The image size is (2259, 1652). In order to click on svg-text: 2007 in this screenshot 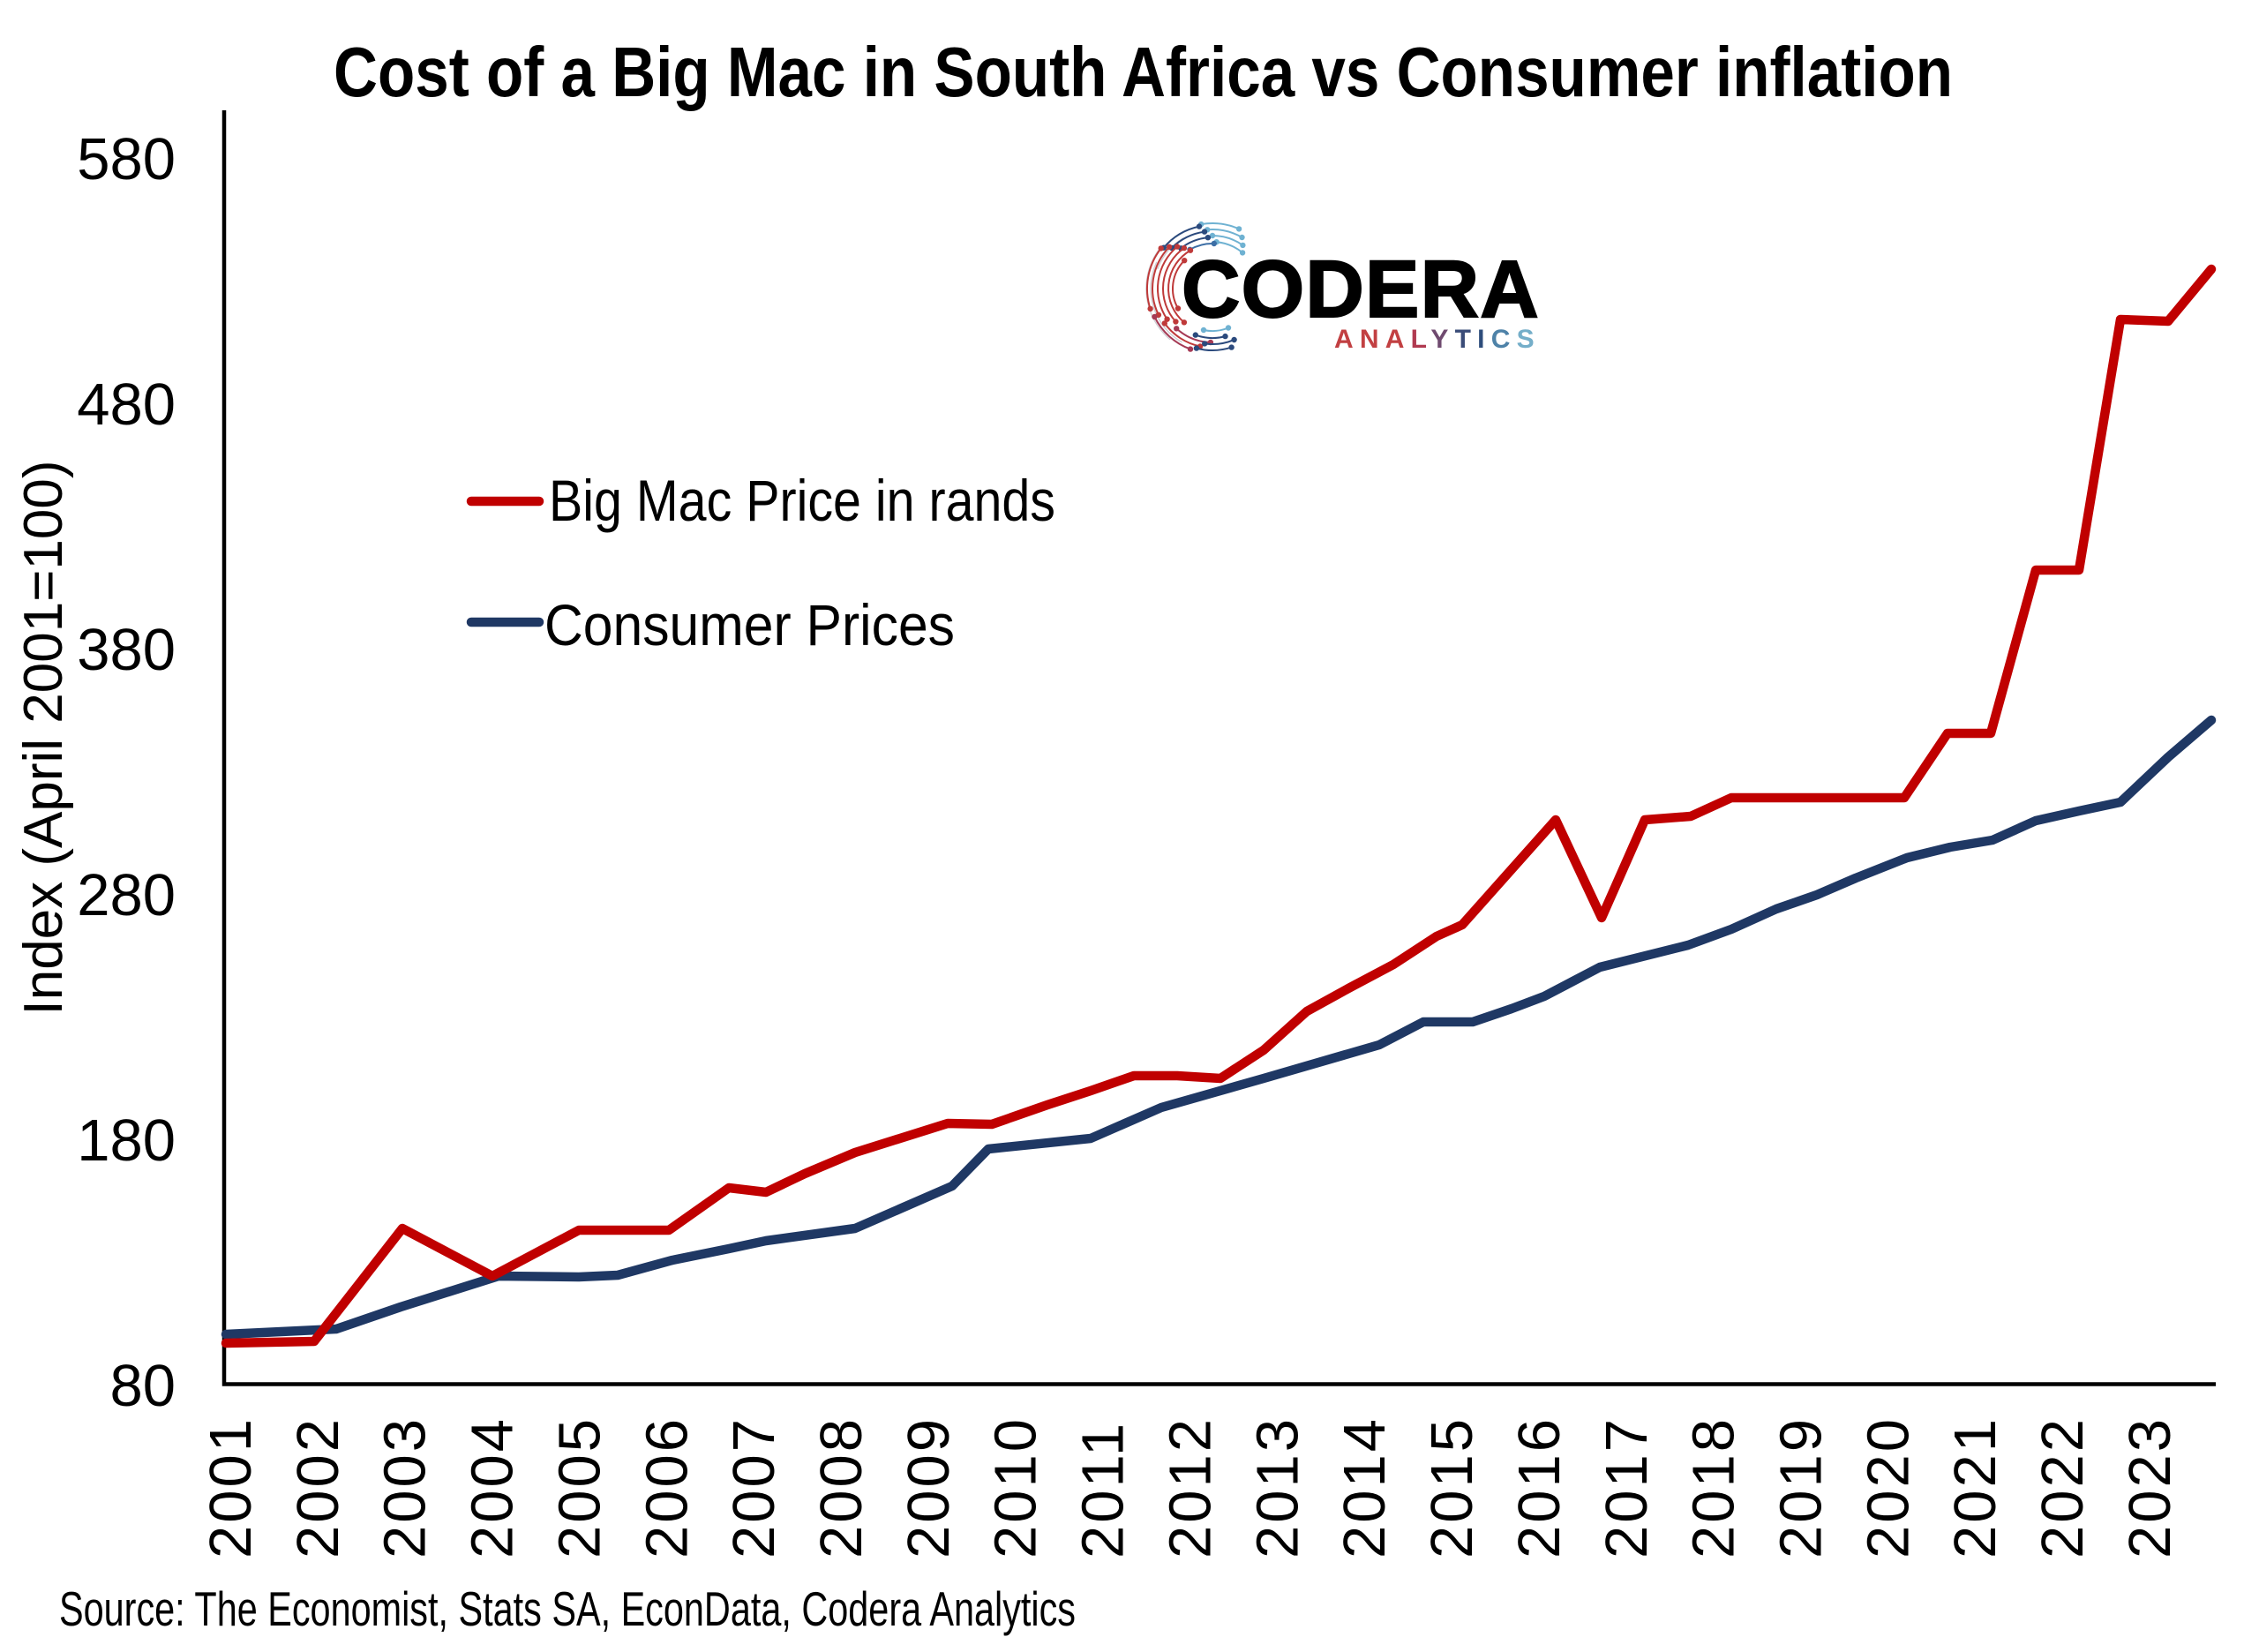, I will do `click(754, 1487)`.